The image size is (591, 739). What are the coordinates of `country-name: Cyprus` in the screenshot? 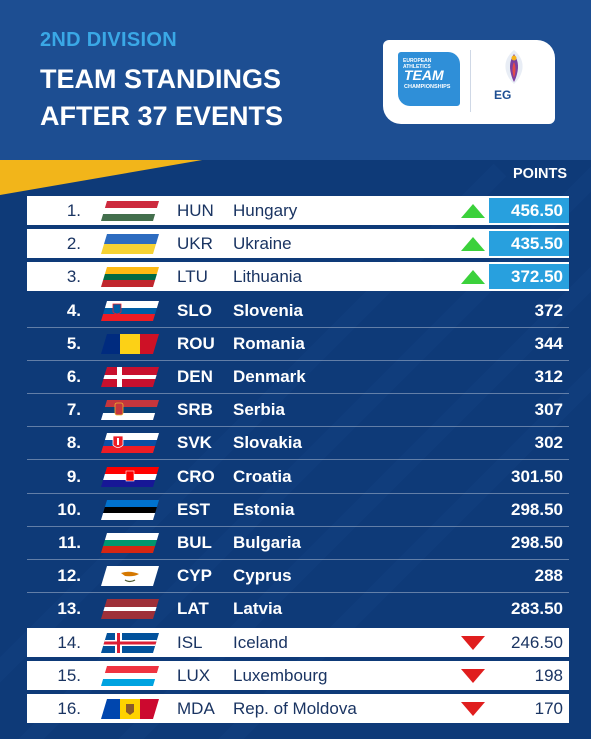 It's located at (262, 576).